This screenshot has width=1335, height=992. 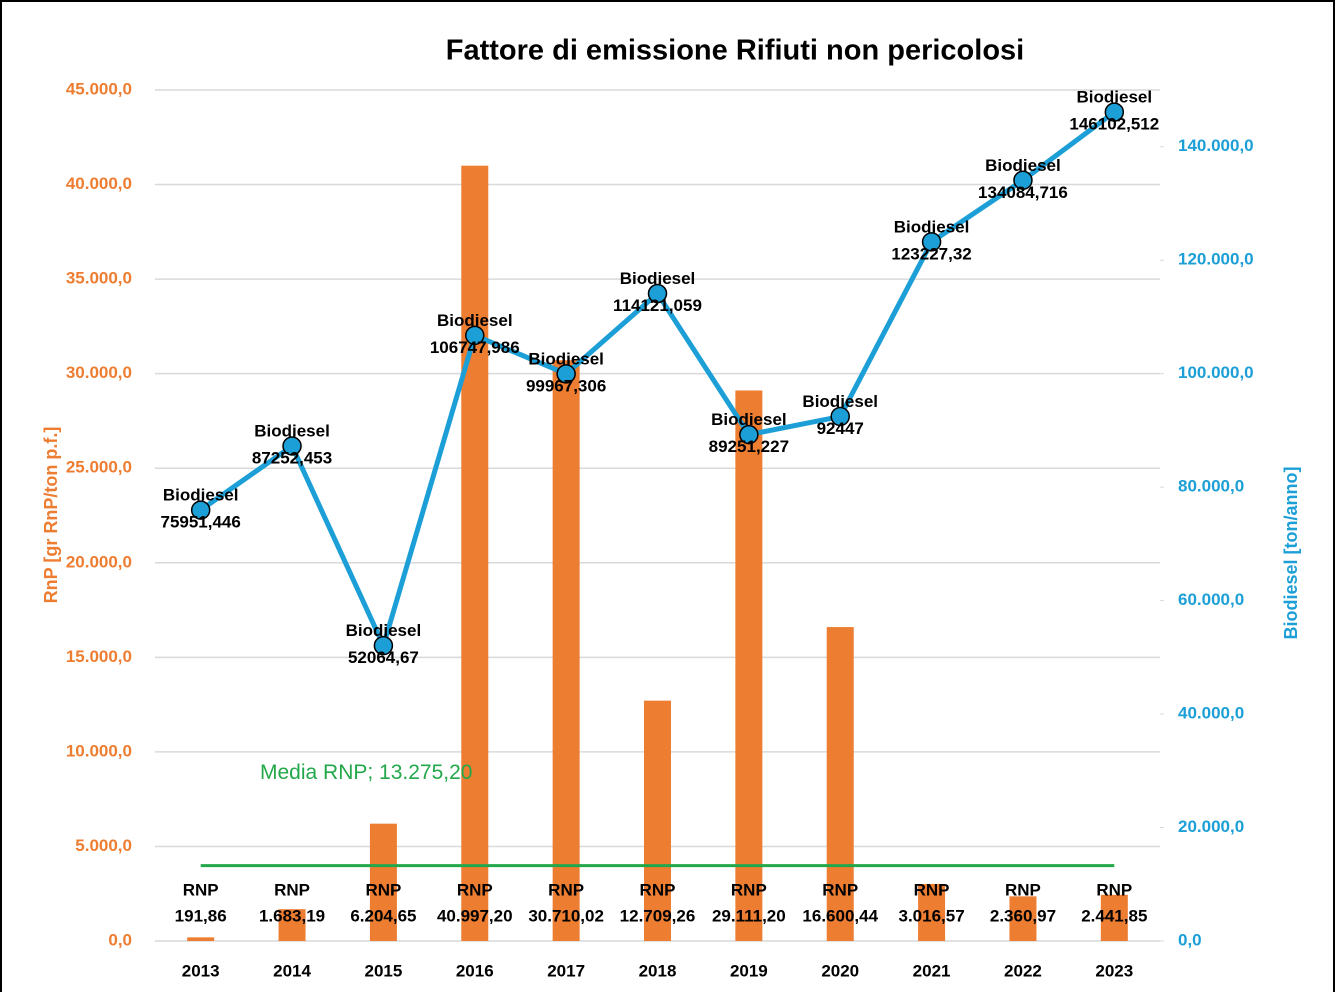 What do you see at coordinates (658, 970) in the screenshot?
I see `x-tick-label: 2018` at bounding box center [658, 970].